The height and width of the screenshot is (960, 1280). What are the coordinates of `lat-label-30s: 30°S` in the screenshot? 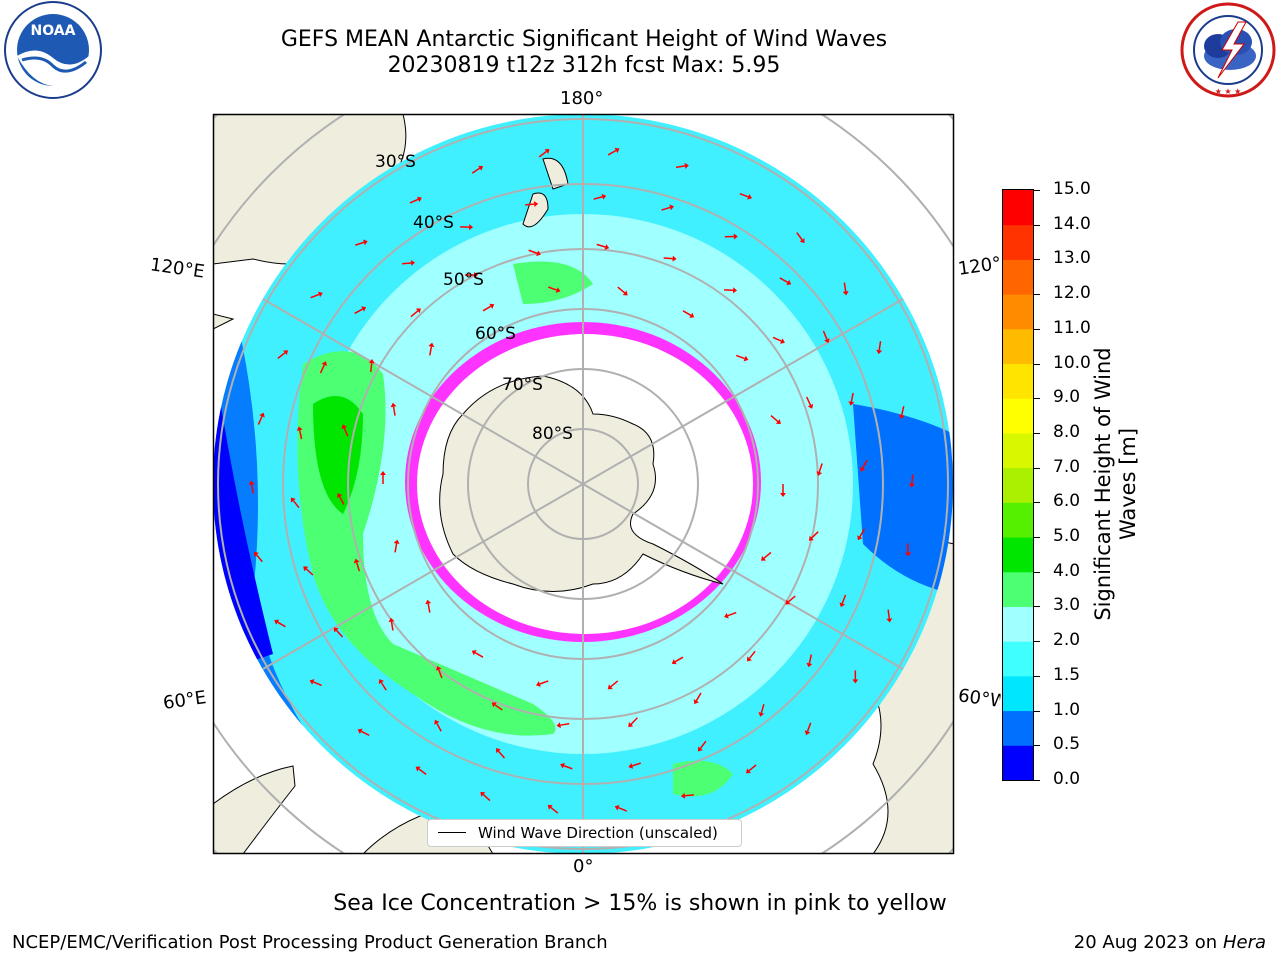 It's located at (395, 162).